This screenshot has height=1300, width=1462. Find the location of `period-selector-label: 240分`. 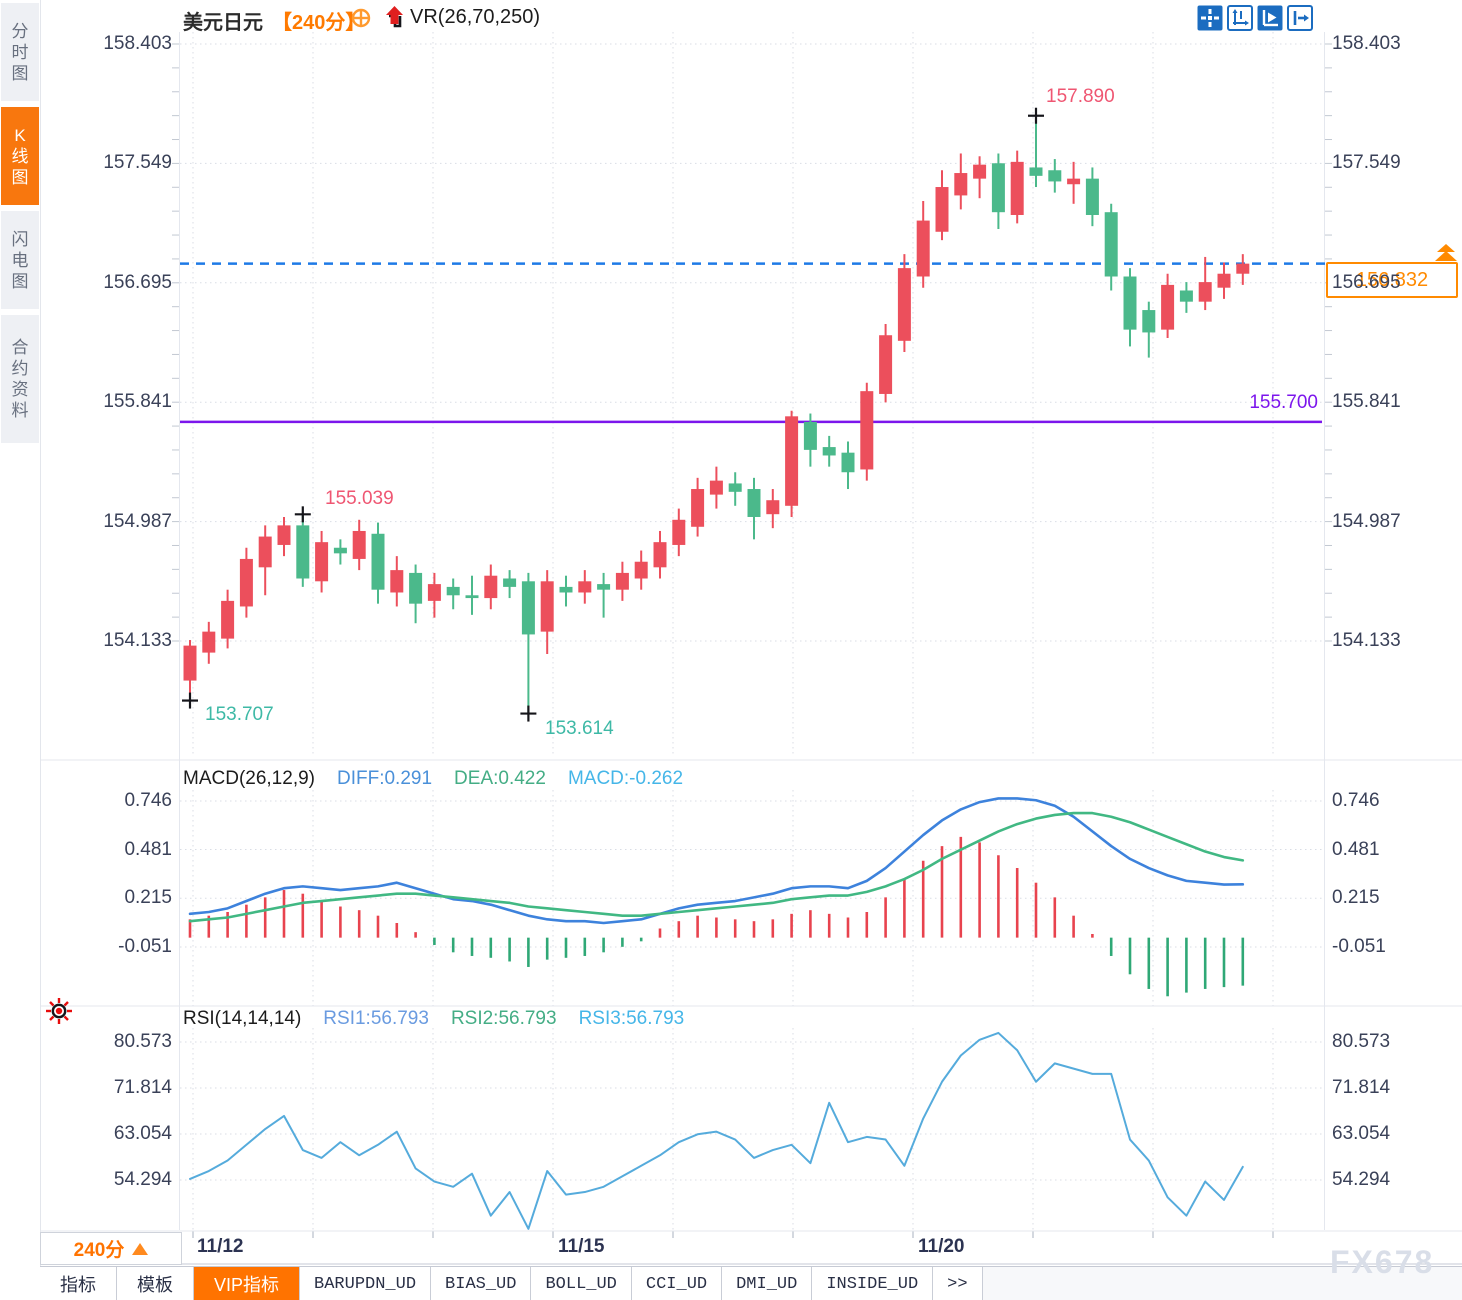

period-selector-label: 240分 is located at coordinates (99, 1250).